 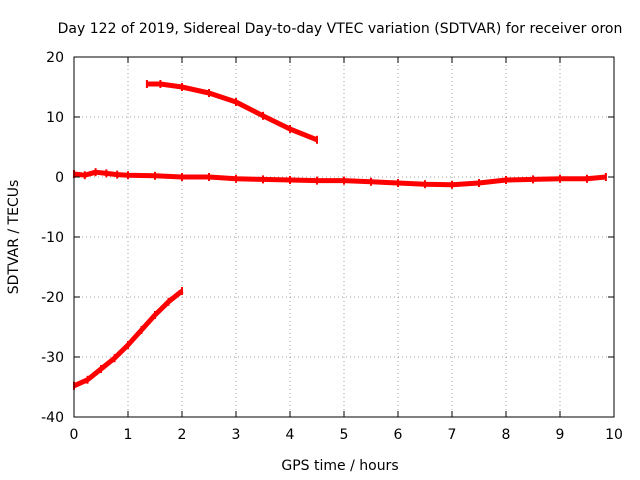 I want to click on x-tick-label: 7, so click(x=452, y=435).